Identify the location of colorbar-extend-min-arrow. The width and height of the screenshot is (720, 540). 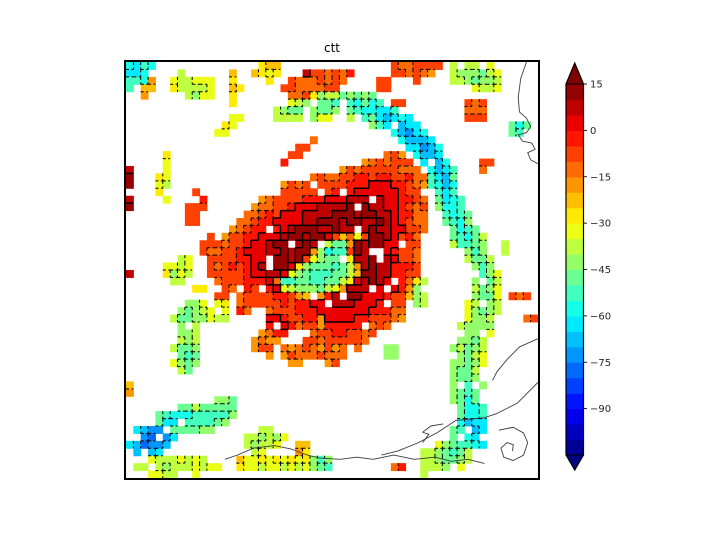
(575, 462).